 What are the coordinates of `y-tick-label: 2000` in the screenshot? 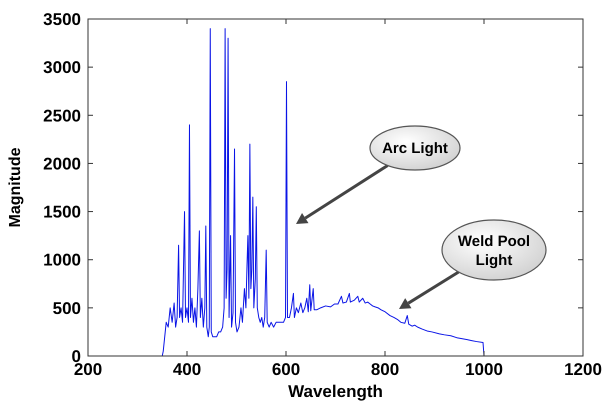 It's located at (62, 164).